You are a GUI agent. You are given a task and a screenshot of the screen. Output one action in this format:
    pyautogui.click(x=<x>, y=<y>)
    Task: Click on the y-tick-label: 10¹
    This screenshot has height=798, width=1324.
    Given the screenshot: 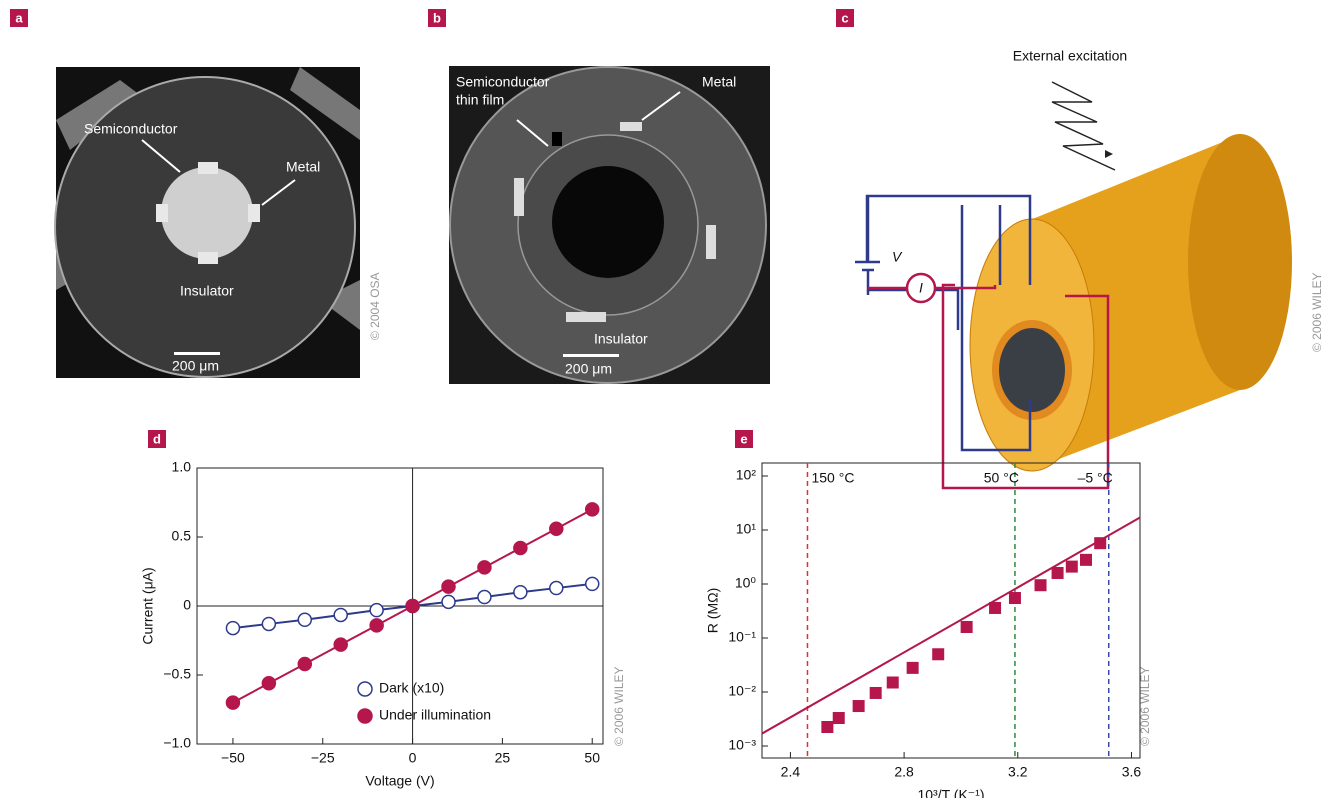 What is the action you would take?
    pyautogui.click(x=746, y=529)
    